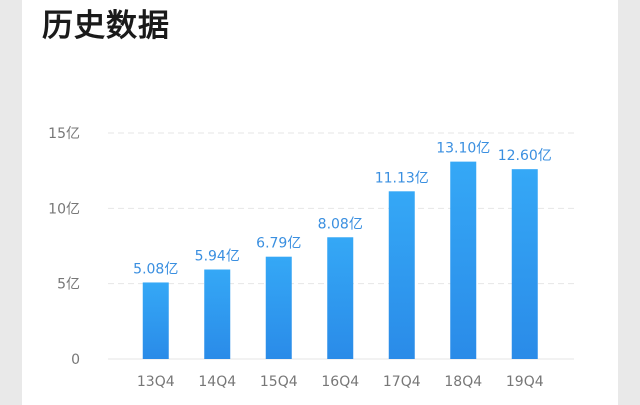  What do you see at coordinates (75, 360) in the screenshot?
I see `y-tick-label: 0` at bounding box center [75, 360].